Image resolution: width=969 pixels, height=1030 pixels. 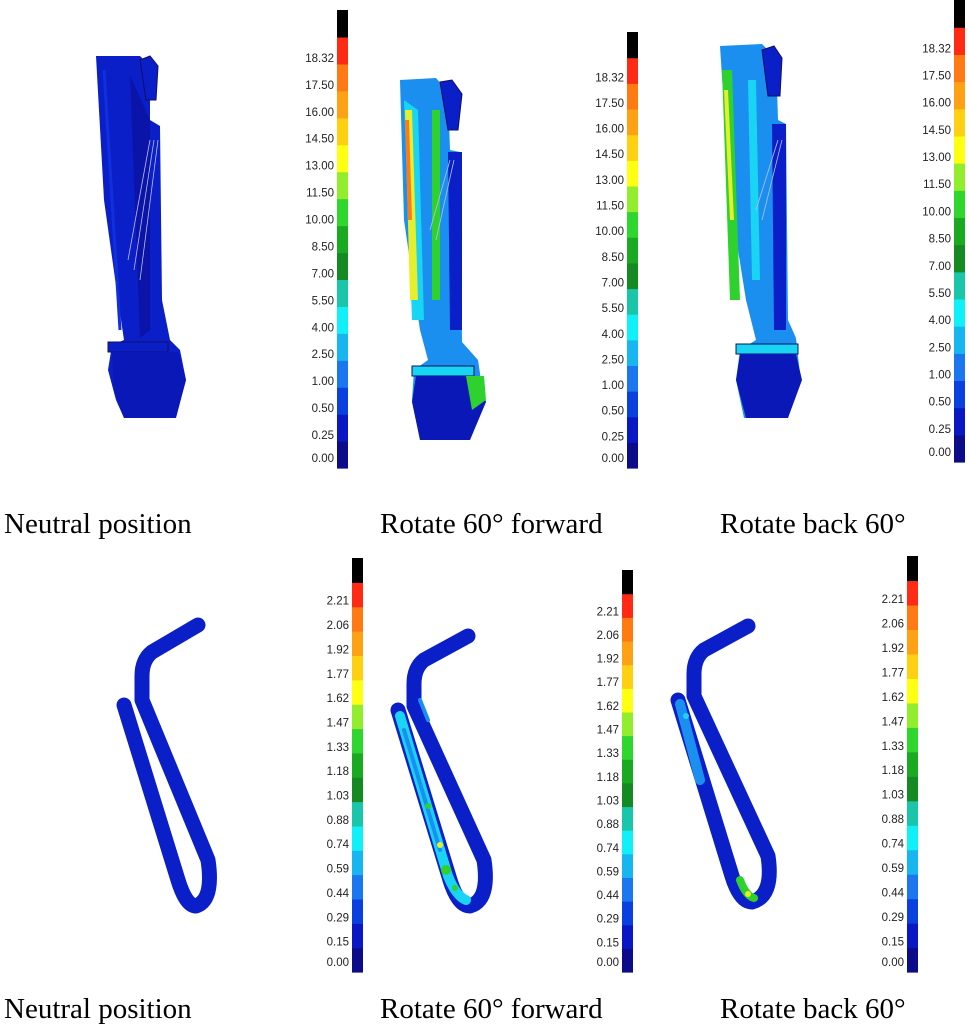 I want to click on colorbar-tick-label: 0.15, so click(x=338, y=943).